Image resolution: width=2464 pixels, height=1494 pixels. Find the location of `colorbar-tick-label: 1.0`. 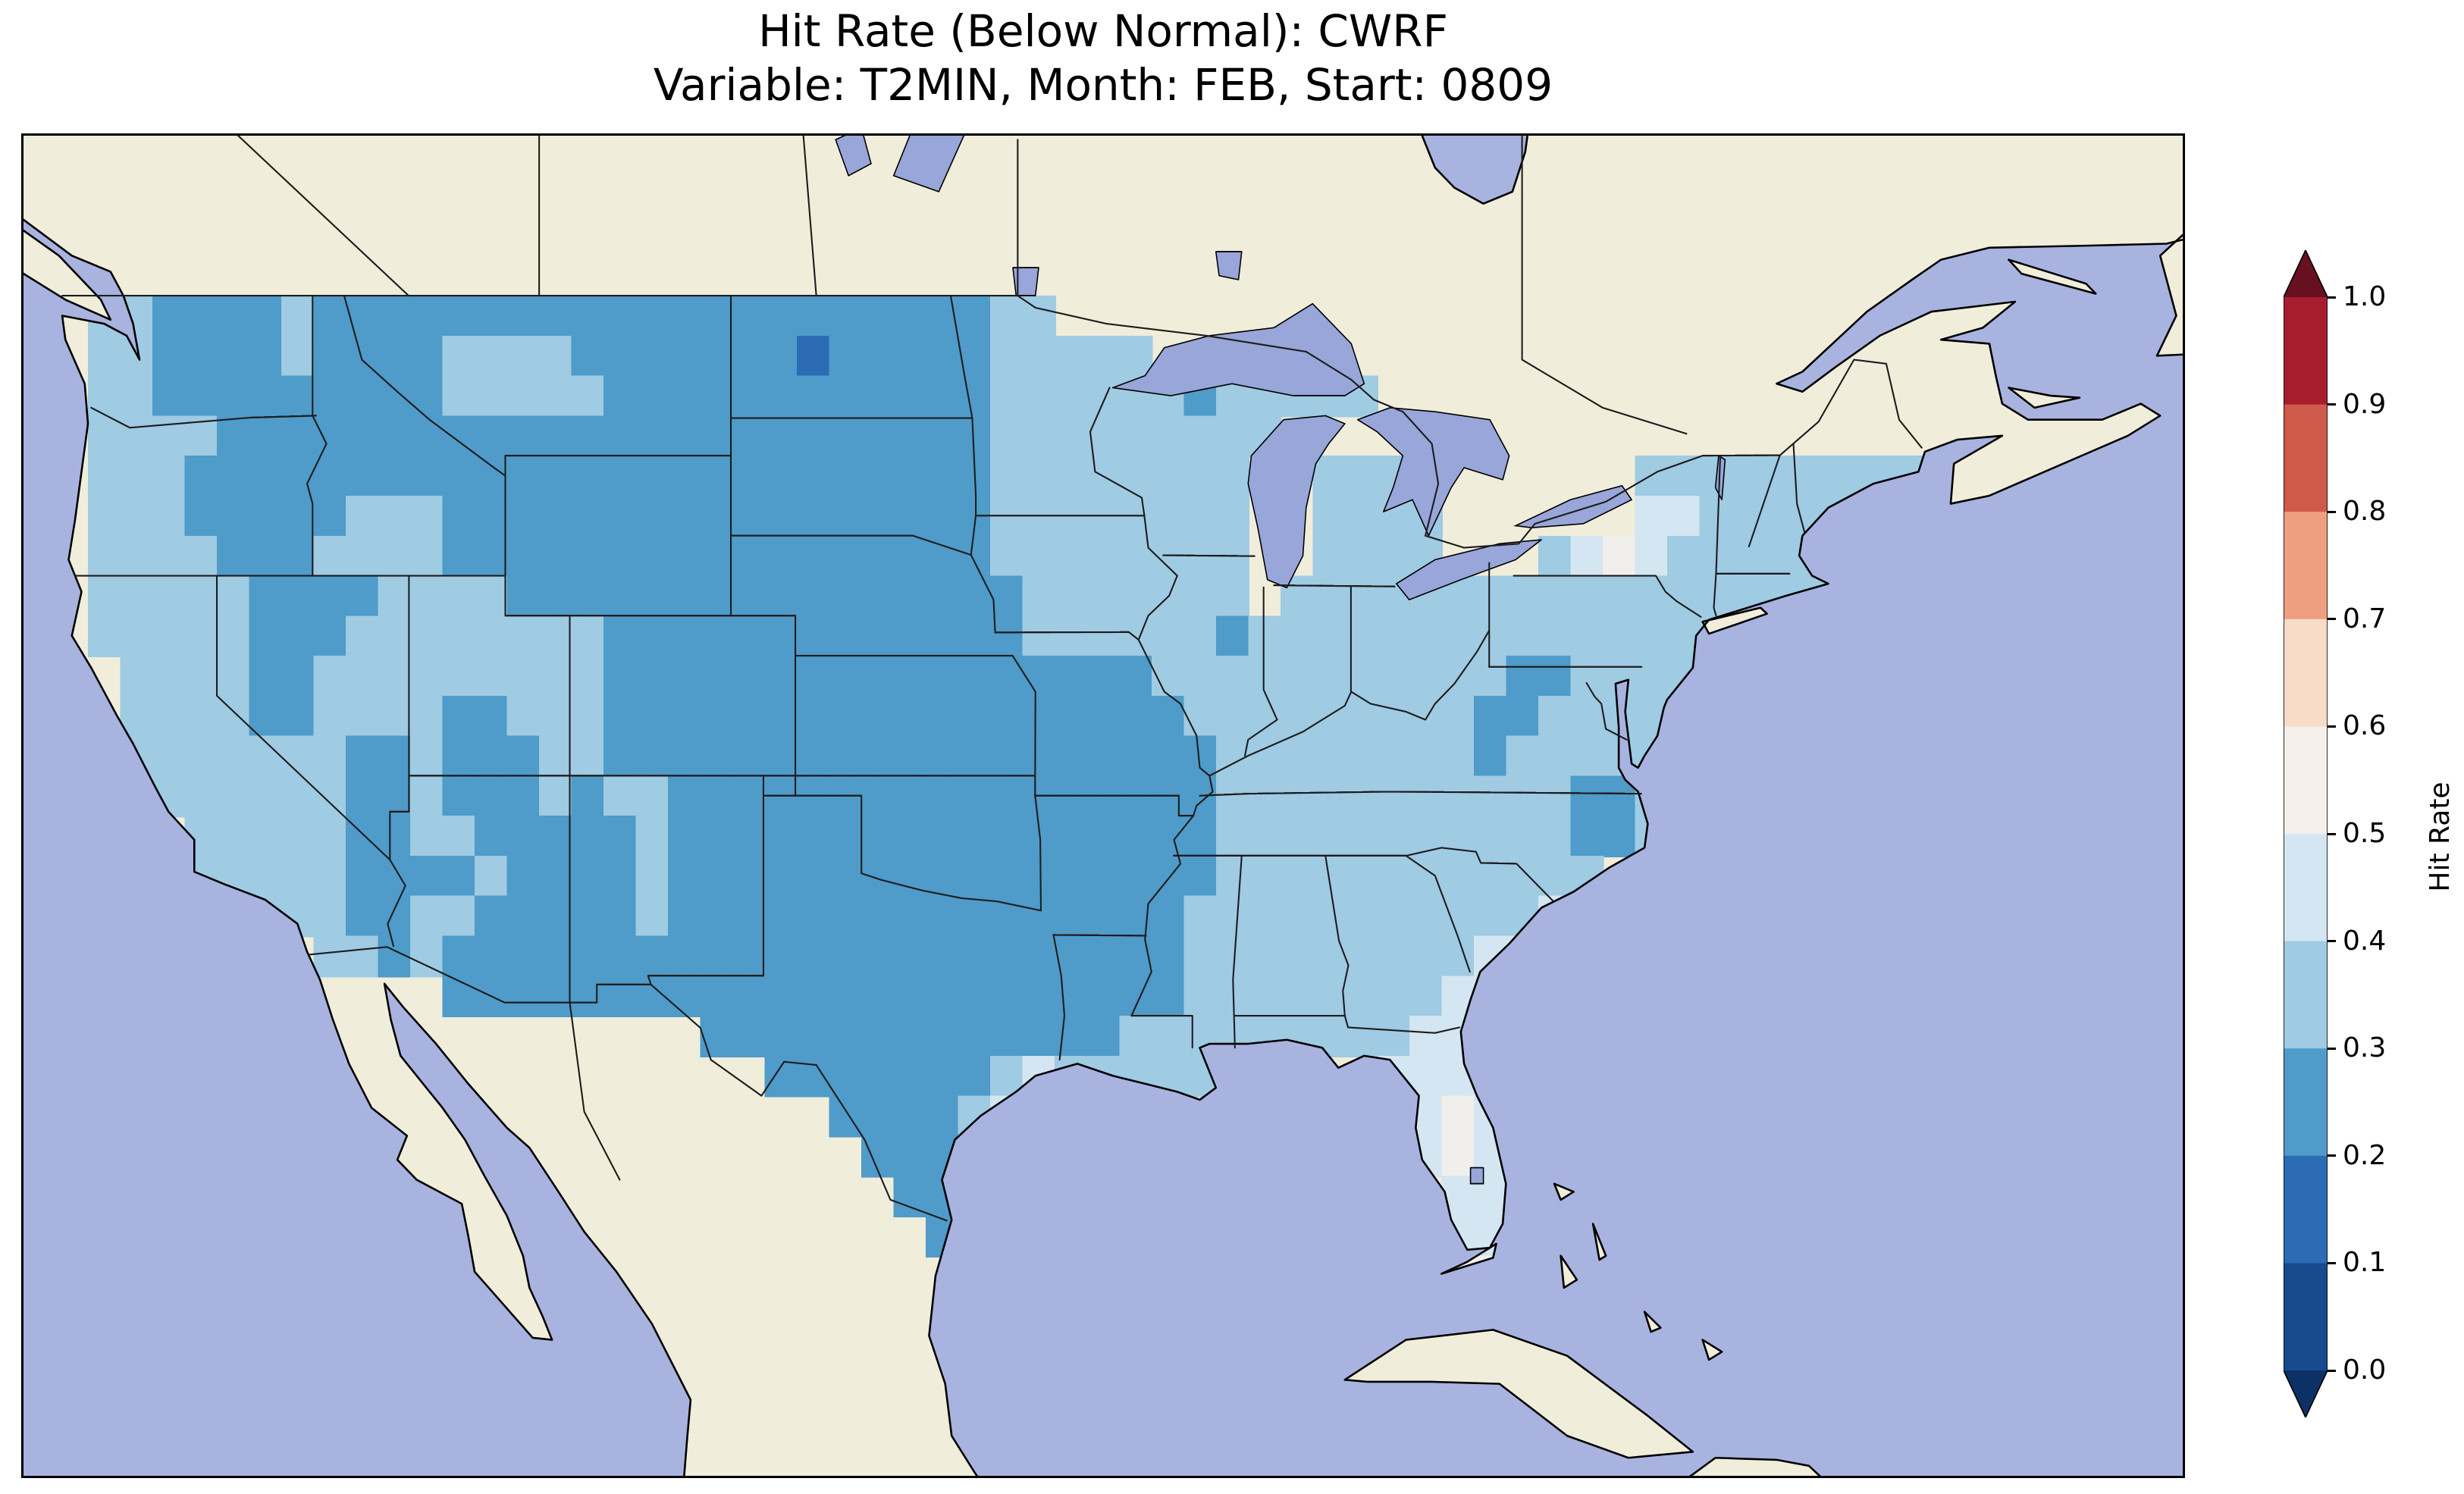

colorbar-tick-label: 1.0 is located at coordinates (2365, 296).